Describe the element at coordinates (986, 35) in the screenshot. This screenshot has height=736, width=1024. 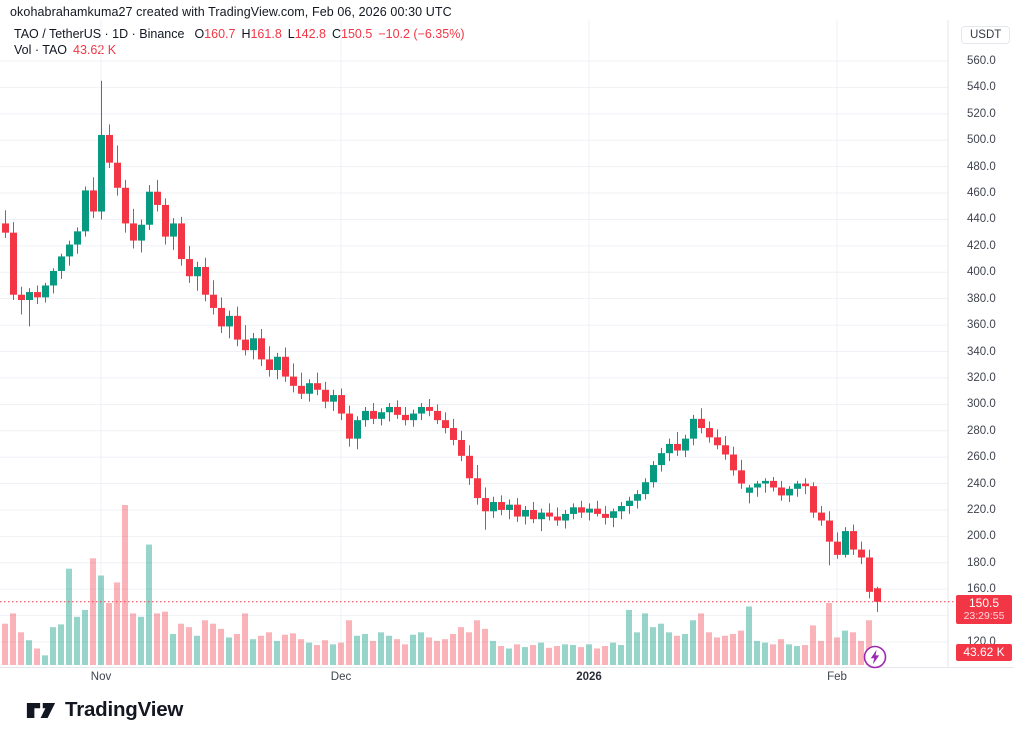
I see `currency-label: USDT` at that location.